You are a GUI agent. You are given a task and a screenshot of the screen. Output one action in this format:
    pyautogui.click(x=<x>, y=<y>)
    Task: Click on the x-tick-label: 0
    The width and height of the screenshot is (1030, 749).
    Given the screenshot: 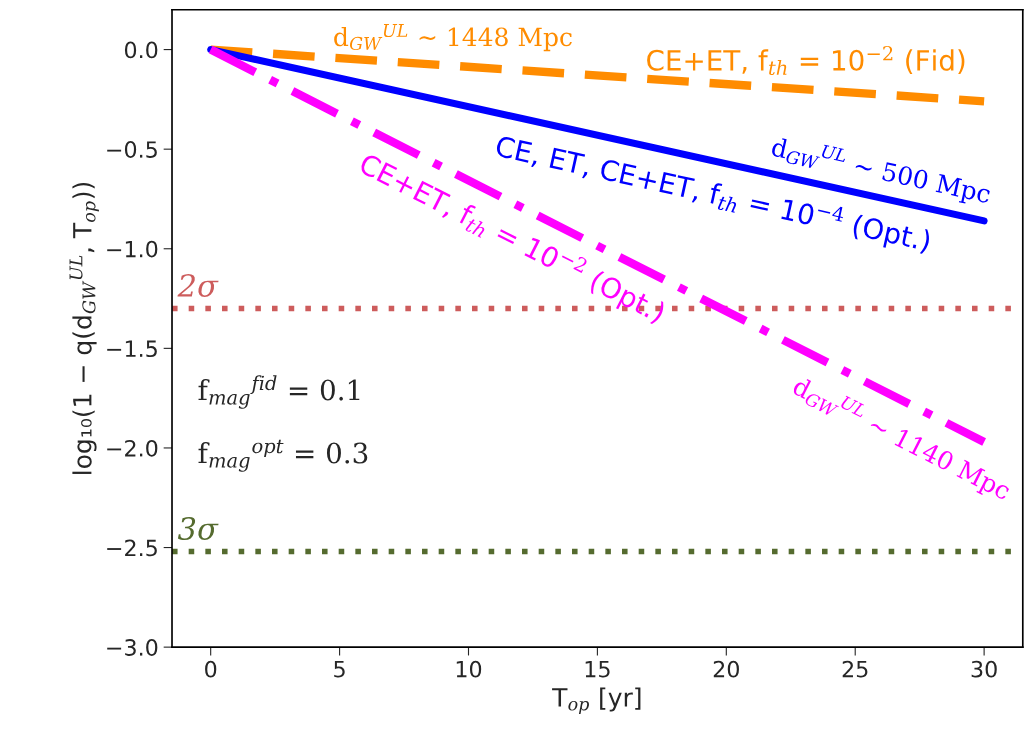 What is the action you would take?
    pyautogui.click(x=211, y=669)
    